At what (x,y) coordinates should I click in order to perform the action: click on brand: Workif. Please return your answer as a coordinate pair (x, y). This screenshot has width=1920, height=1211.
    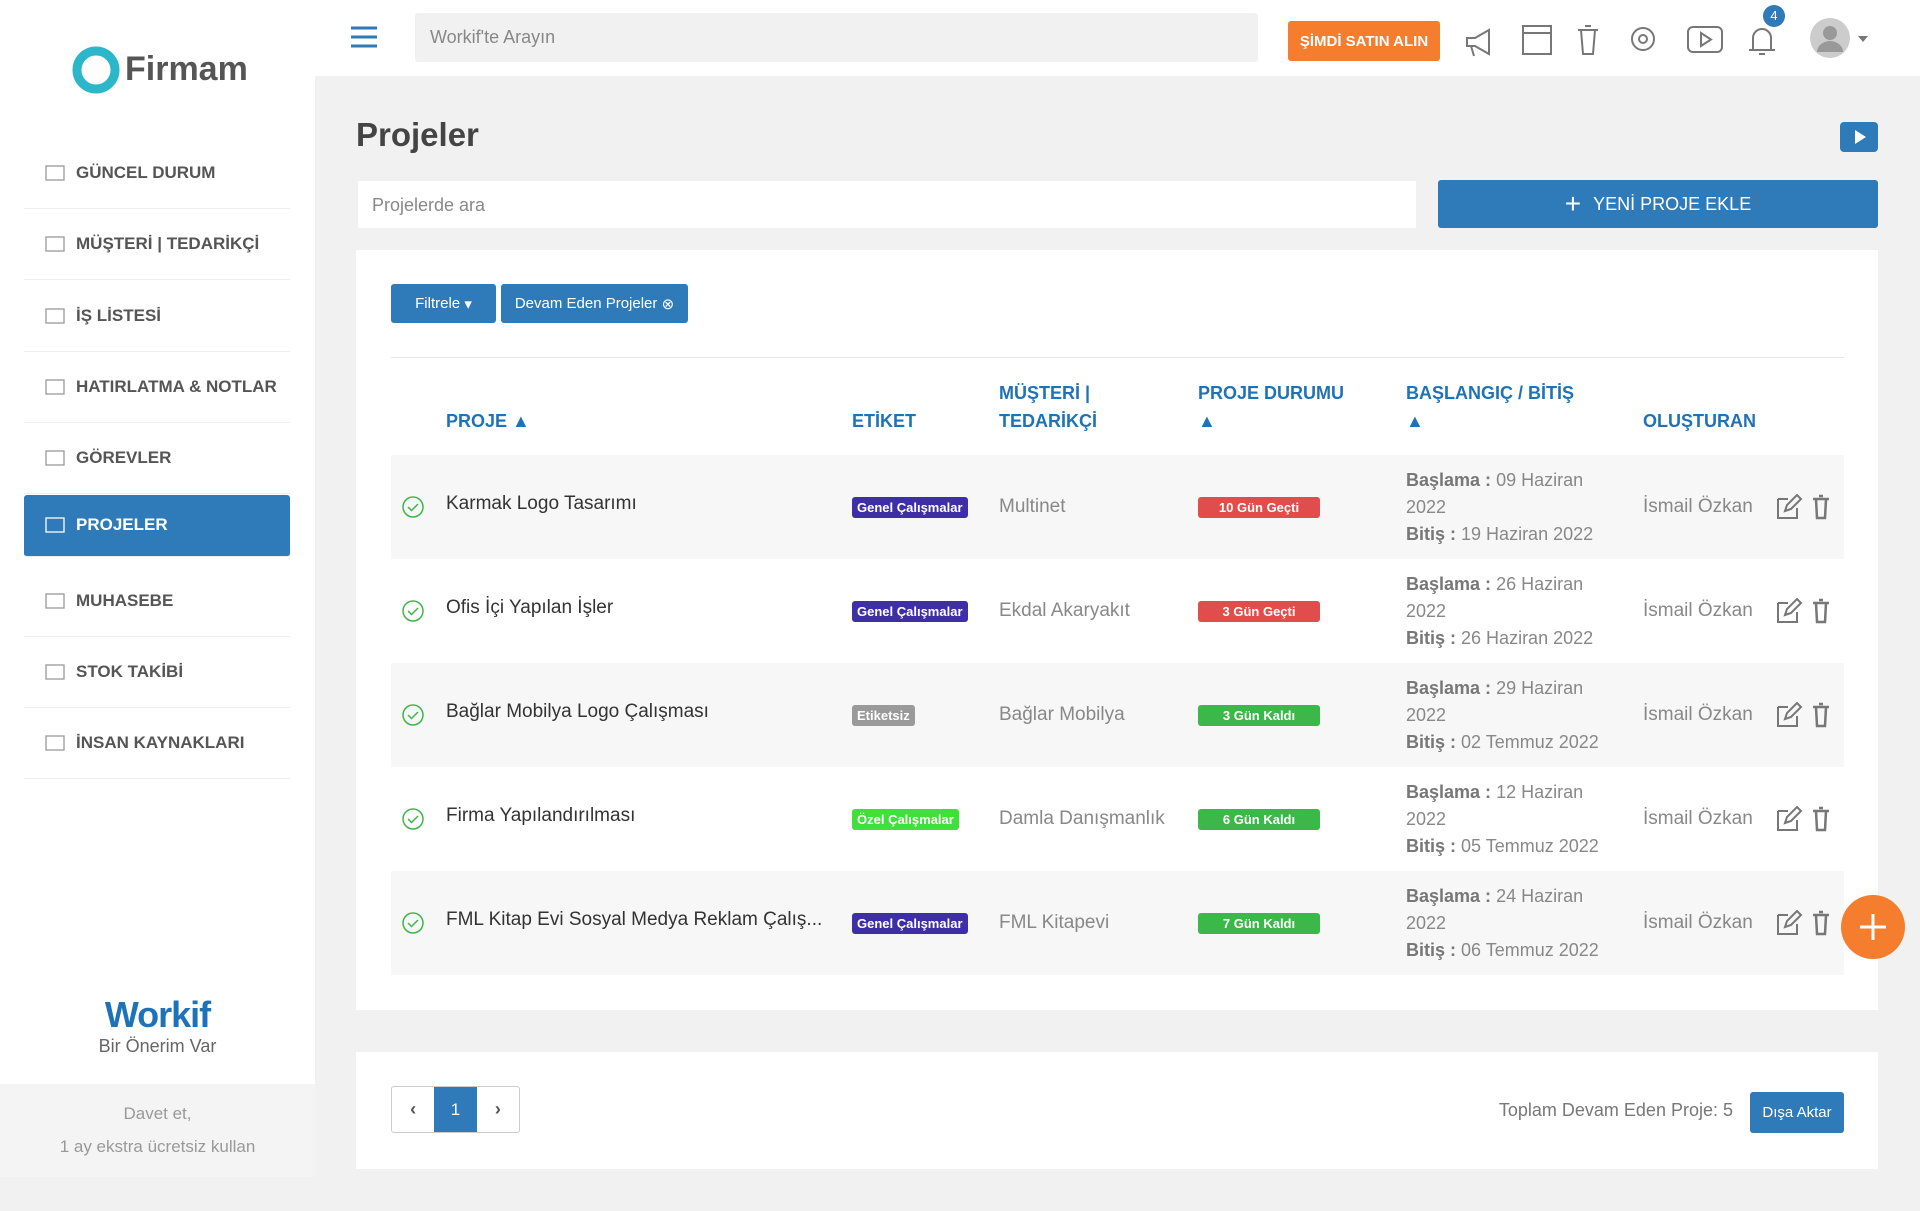
    Looking at the image, I should click on (157, 1014).